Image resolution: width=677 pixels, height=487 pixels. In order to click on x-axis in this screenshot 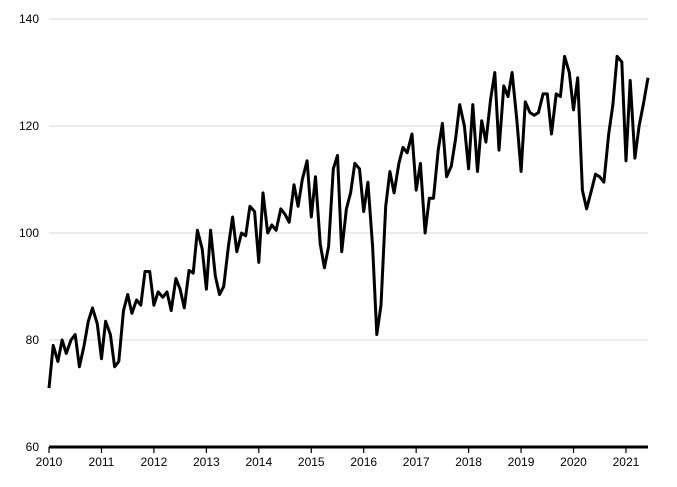, I will do `click(348, 449)`.